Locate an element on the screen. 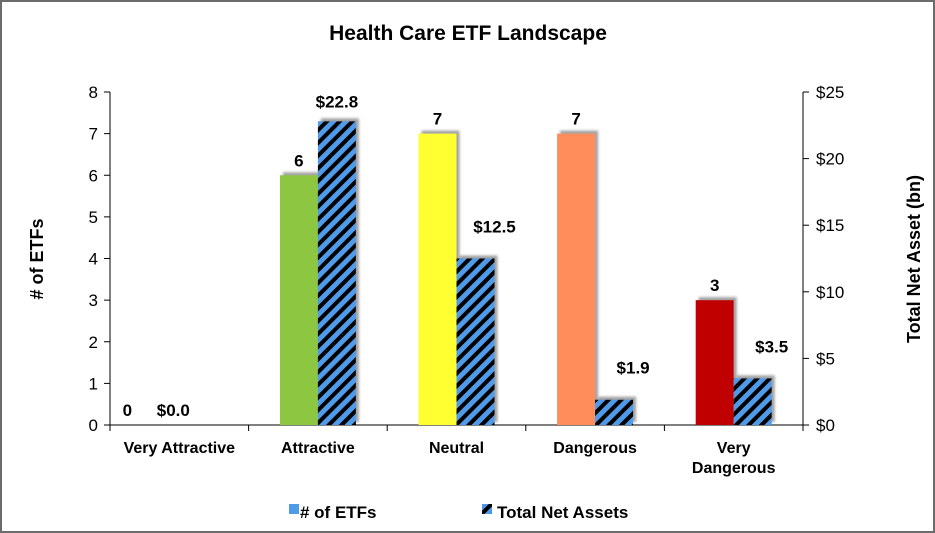 The height and width of the screenshot is (533, 935). data-label-net-assets: $22.8 is located at coordinates (337, 101).